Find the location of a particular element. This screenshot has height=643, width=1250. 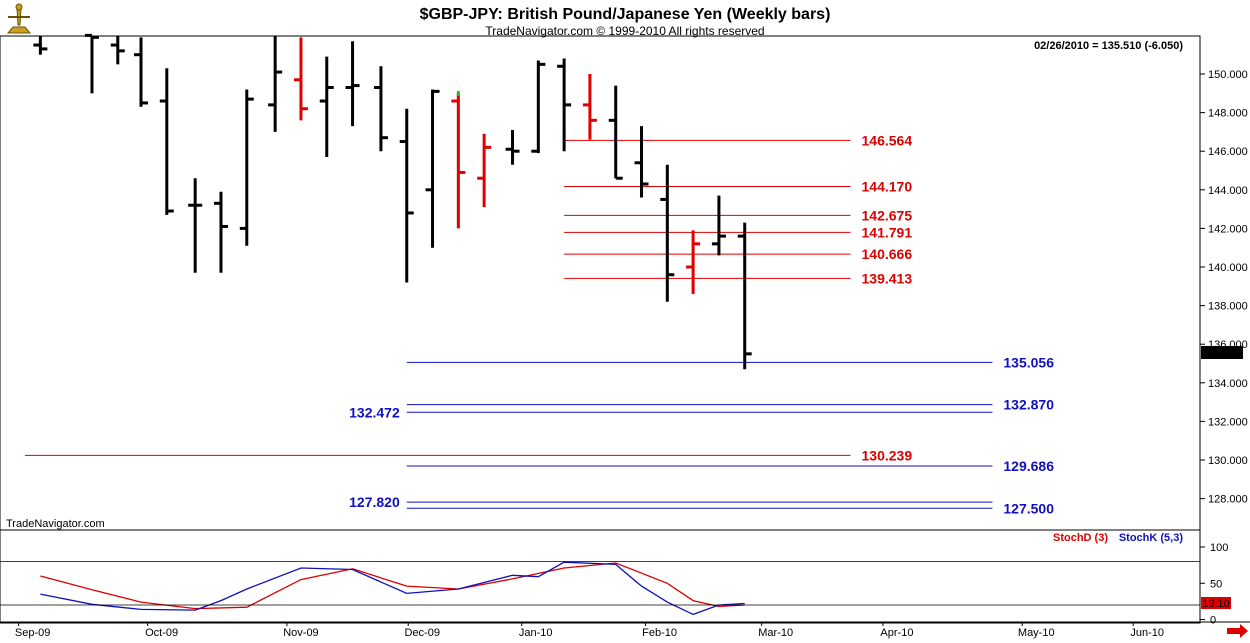

last-price-tag-text: 135.510 is located at coordinates (1222, 354).